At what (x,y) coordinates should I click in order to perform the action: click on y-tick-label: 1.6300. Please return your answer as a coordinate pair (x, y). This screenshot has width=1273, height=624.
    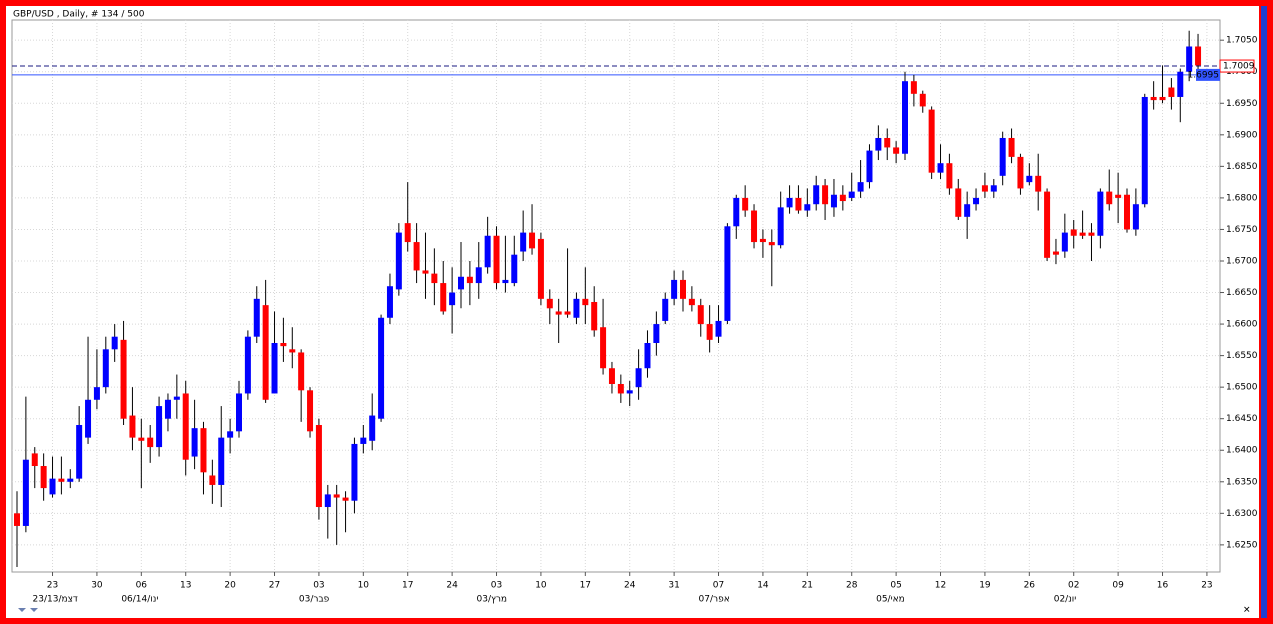
    Looking at the image, I should click on (1242, 514).